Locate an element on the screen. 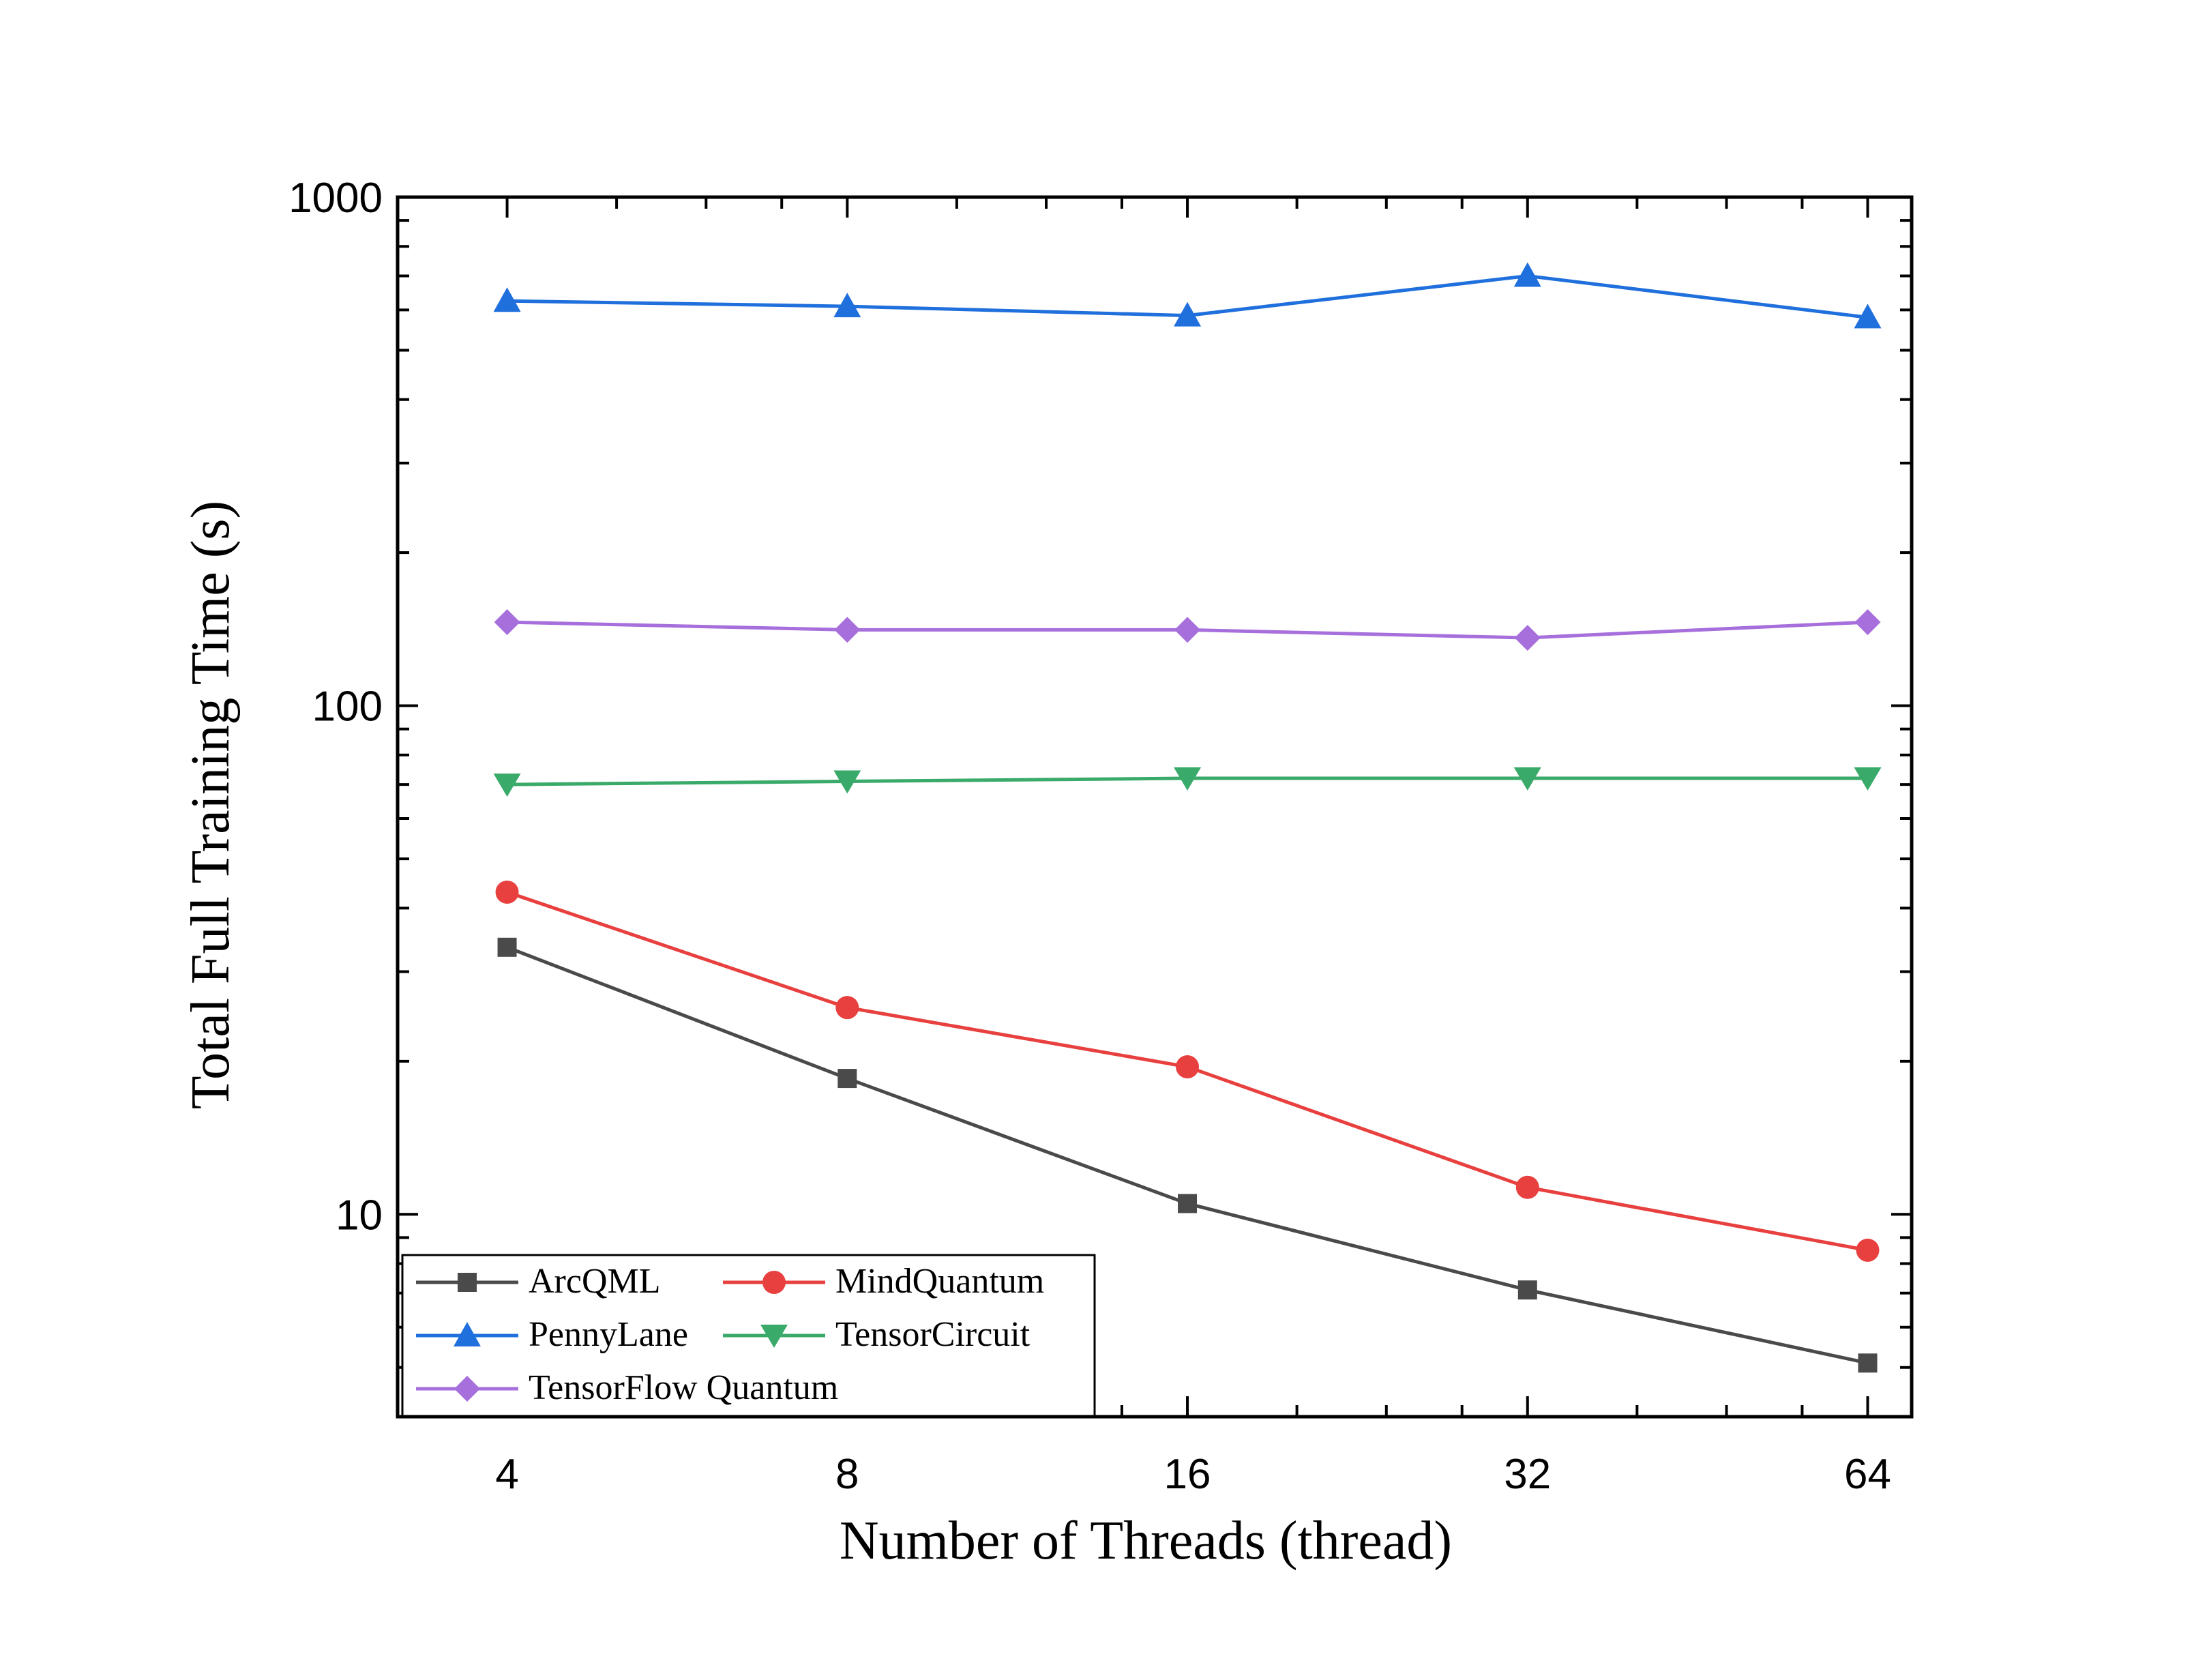 Image resolution: width=2194 pixels, height=1680 pixels. series-pennylane is located at coordinates (1187, 295).